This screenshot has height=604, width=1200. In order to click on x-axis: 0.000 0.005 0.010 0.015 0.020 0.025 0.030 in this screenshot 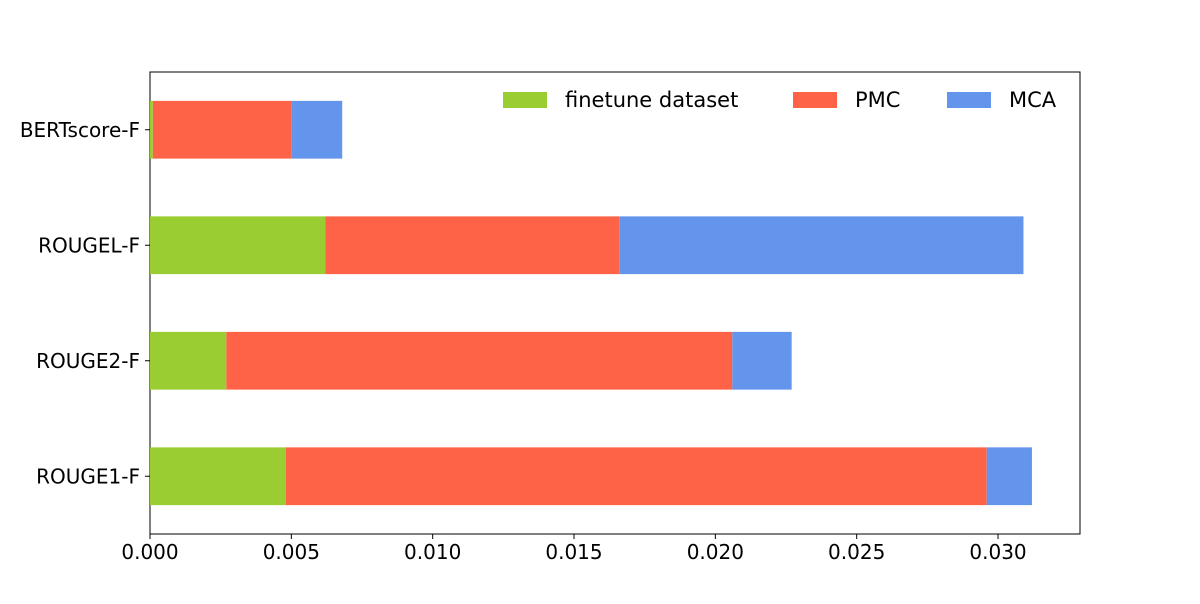, I will do `click(574, 549)`.